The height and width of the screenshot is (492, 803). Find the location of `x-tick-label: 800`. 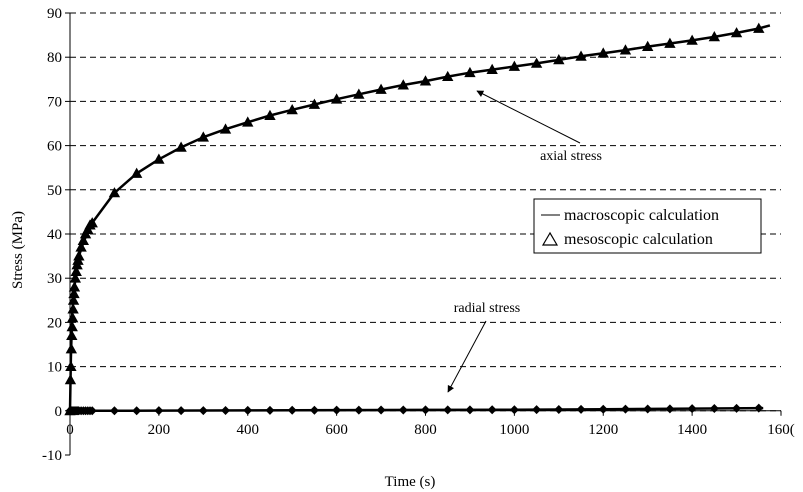

x-tick-label: 800 is located at coordinates (425, 430).